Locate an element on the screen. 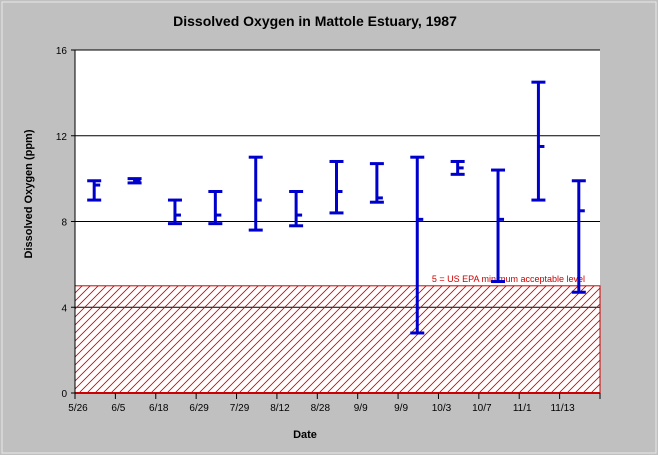  x-axis-label: Date is located at coordinates (305, 435).